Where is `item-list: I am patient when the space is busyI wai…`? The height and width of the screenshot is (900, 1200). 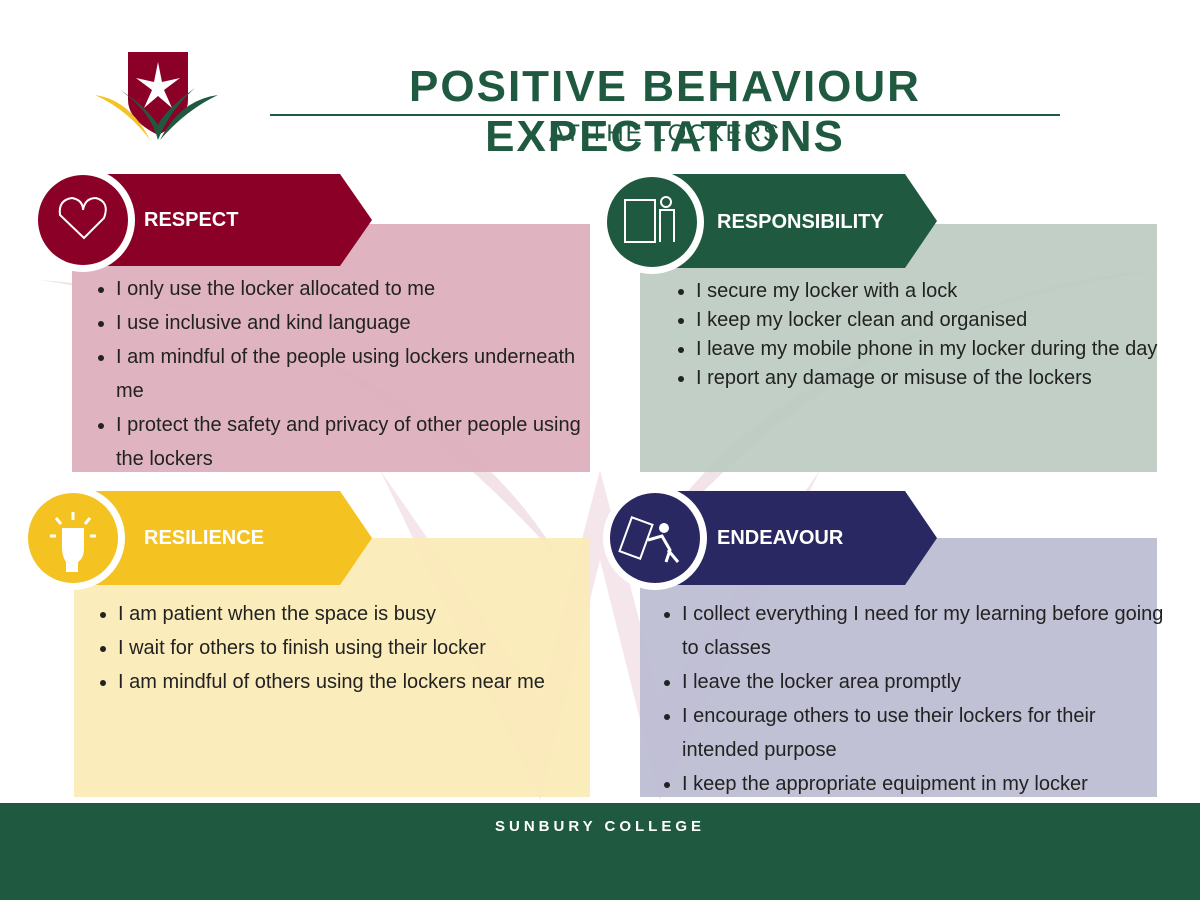
item-list: I am patient when the space is busyI wai… is located at coordinates (347, 648).